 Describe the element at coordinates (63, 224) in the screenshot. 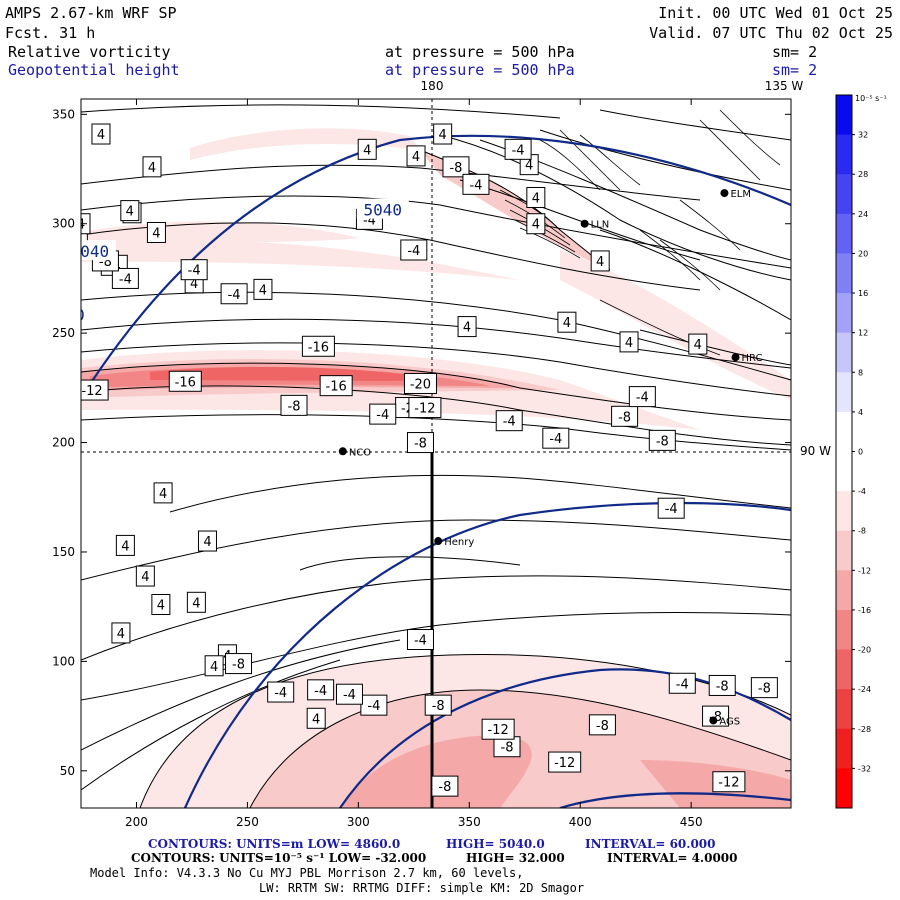

I see `y-tick-label: 300` at that location.